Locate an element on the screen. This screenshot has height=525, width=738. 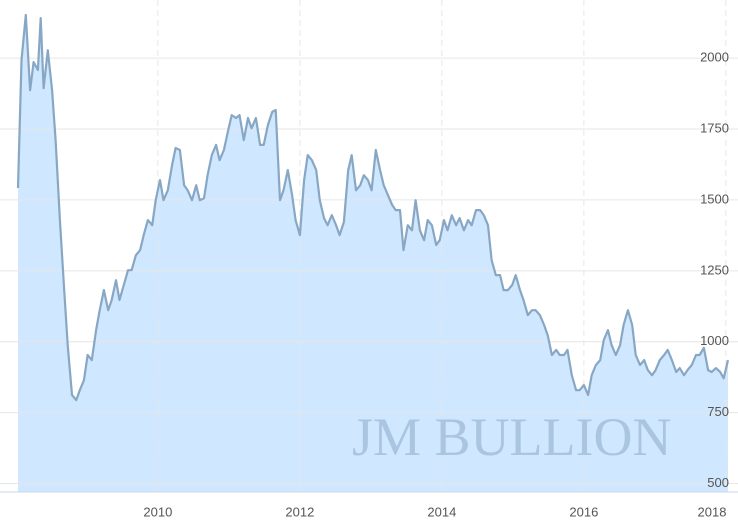
x-tick-label: 2014 is located at coordinates (441, 511).